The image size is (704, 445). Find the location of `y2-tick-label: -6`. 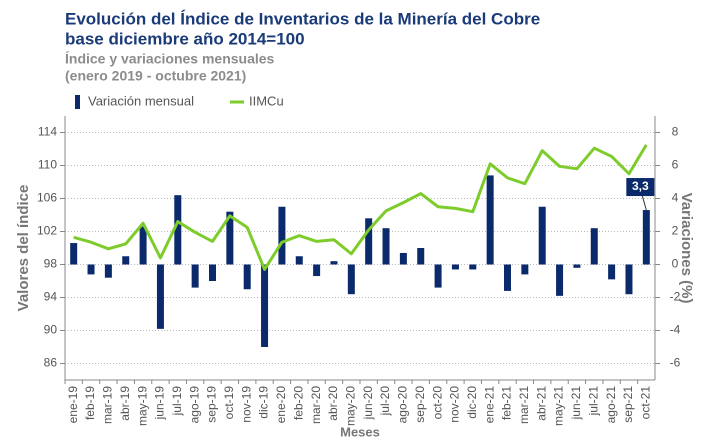

y2-tick-label: -6 is located at coordinates (675, 363).